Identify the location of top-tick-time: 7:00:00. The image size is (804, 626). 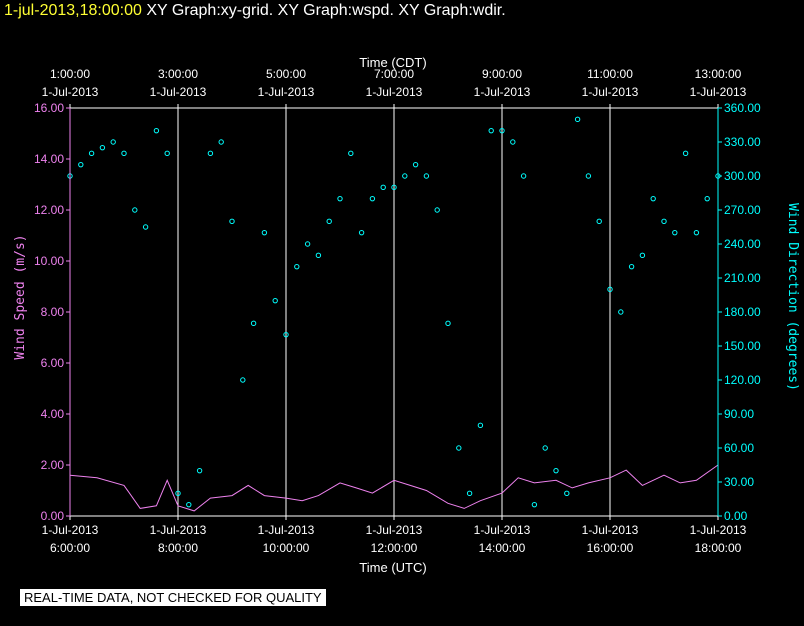
(394, 74).